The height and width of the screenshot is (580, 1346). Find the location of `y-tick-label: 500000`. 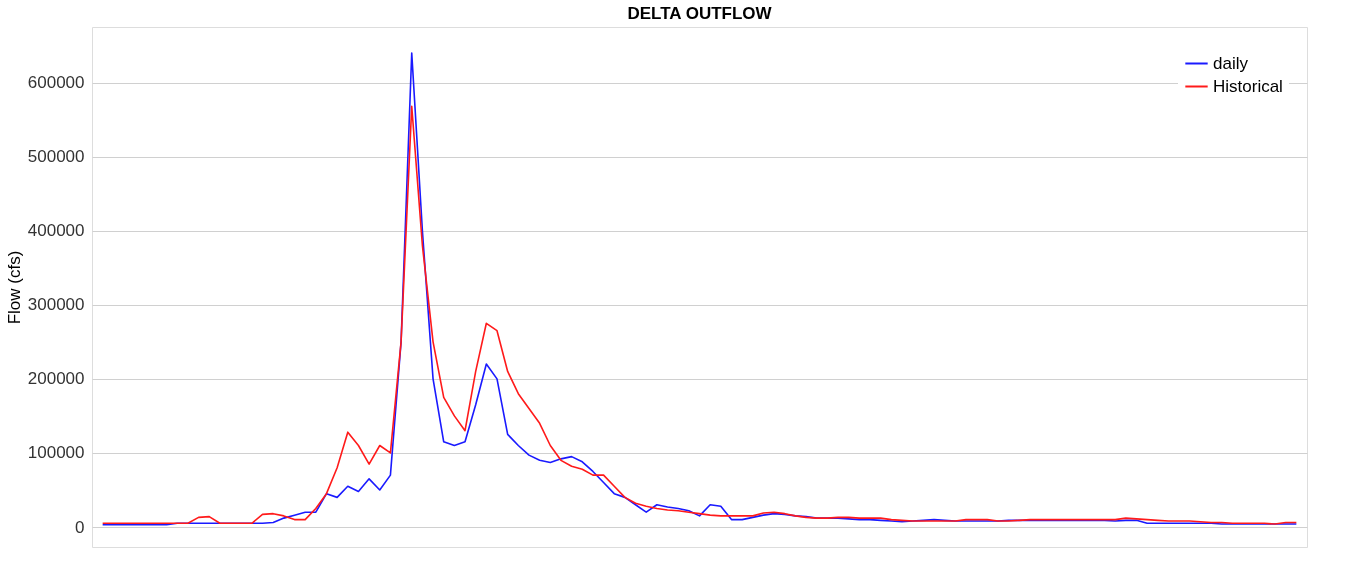

y-tick-label: 500000 is located at coordinates (56, 157).